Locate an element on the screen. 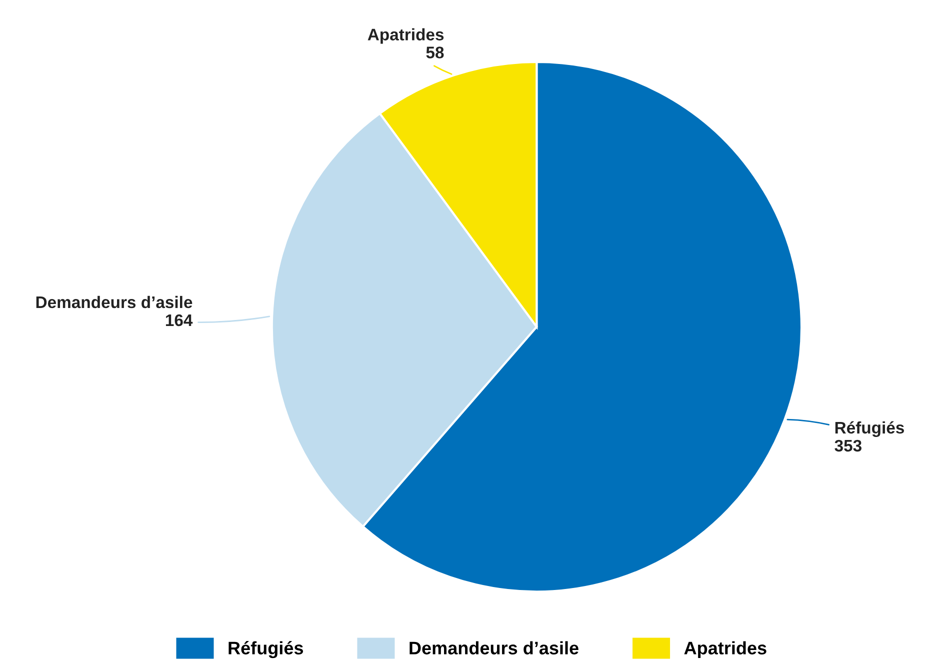 The height and width of the screenshot is (671, 944). slice-label: Demandeurs d’asile is located at coordinates (114, 302).